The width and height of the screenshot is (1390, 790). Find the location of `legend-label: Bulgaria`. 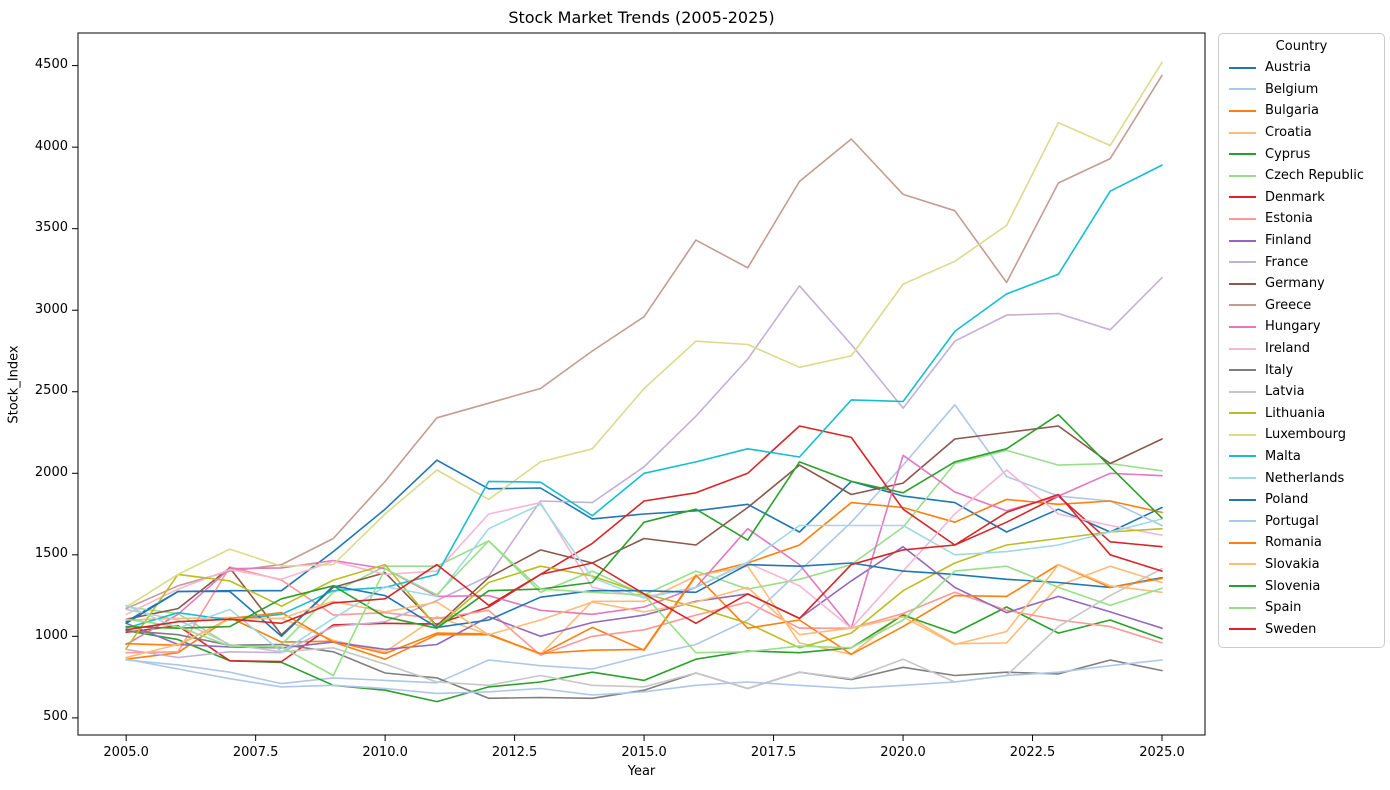

legend-label: Bulgaria is located at coordinates (1292, 111).